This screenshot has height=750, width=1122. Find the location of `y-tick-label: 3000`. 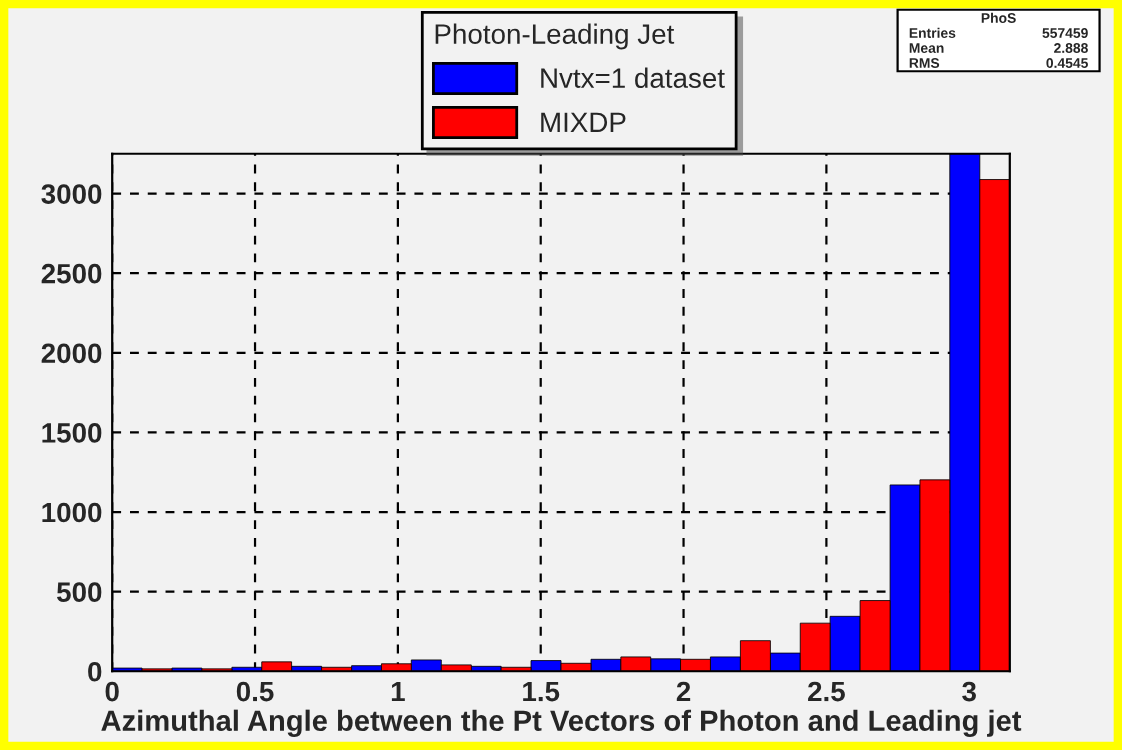

y-tick-label: 3000 is located at coordinates (71, 194).